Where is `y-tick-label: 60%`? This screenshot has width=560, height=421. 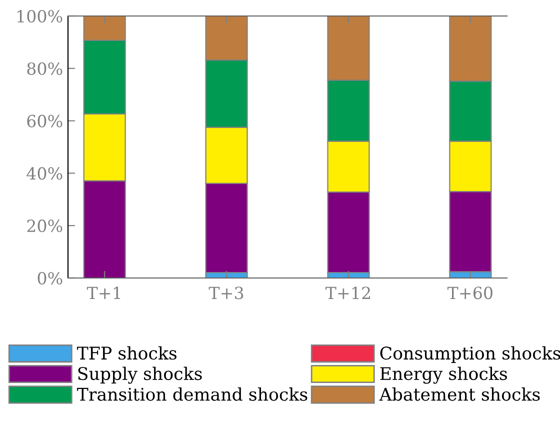
y-tick-label: 60% is located at coordinates (44, 121).